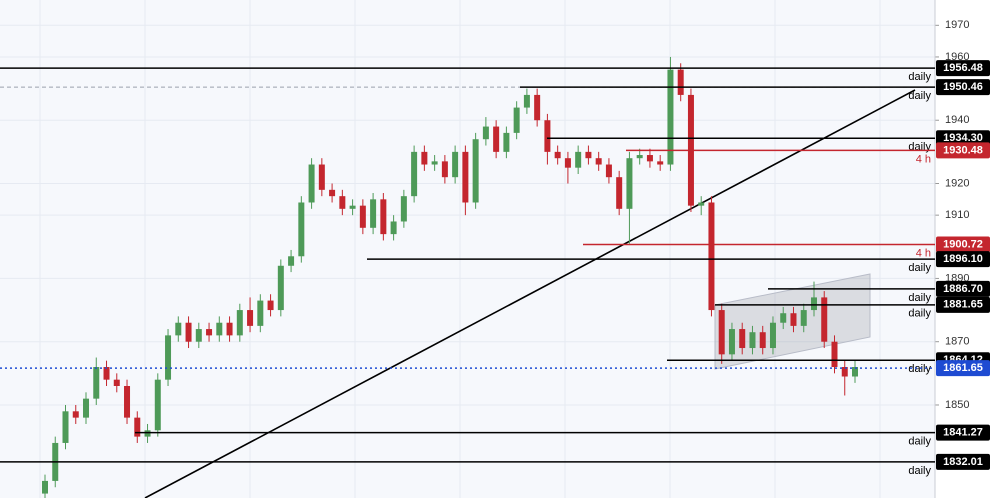 The height and width of the screenshot is (498, 990). I want to click on y-tick-label: 1870, so click(957, 342).